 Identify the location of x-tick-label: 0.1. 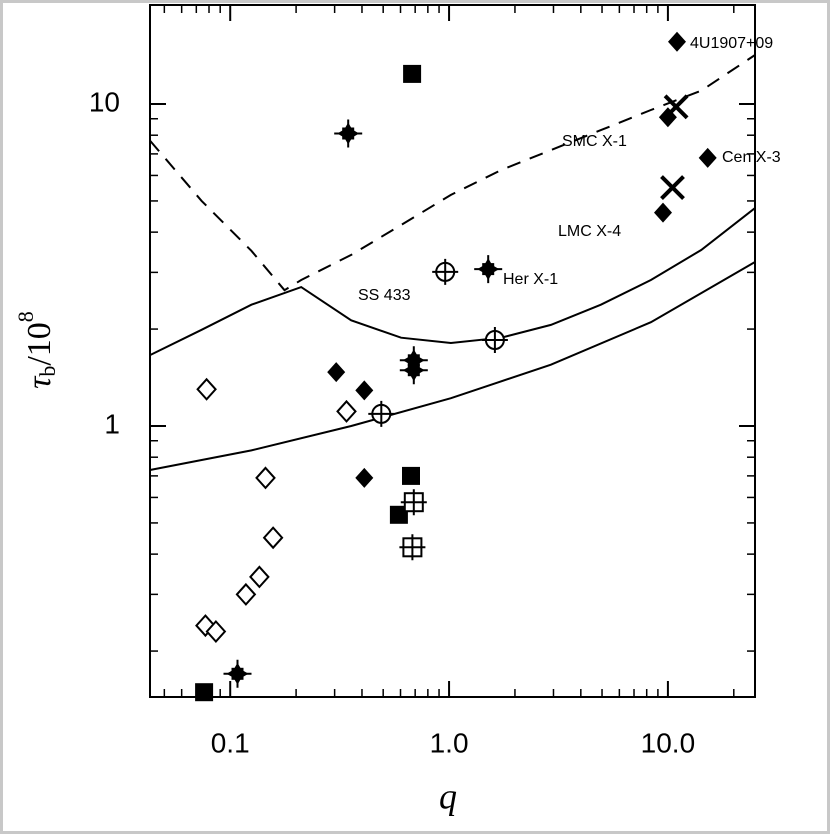
(230, 742).